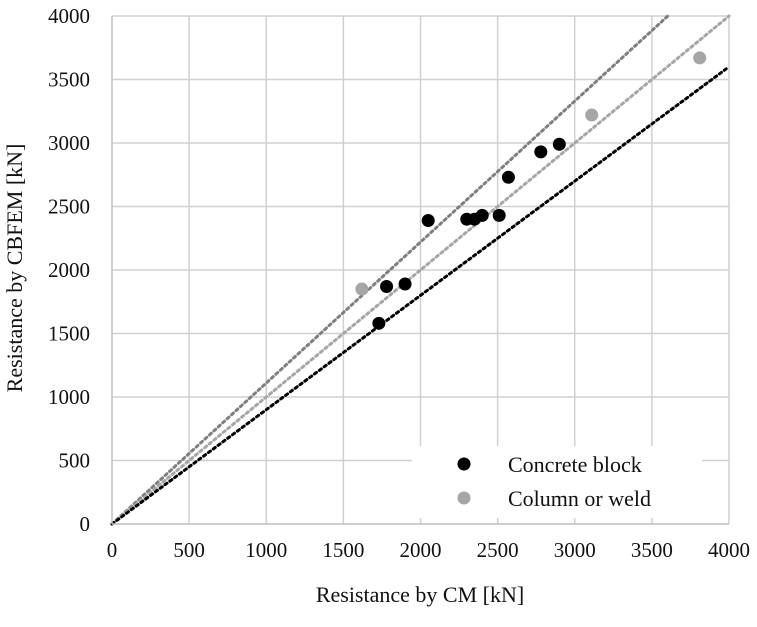  Describe the element at coordinates (75, 461) in the screenshot. I see `y-tick-label: 500` at that location.